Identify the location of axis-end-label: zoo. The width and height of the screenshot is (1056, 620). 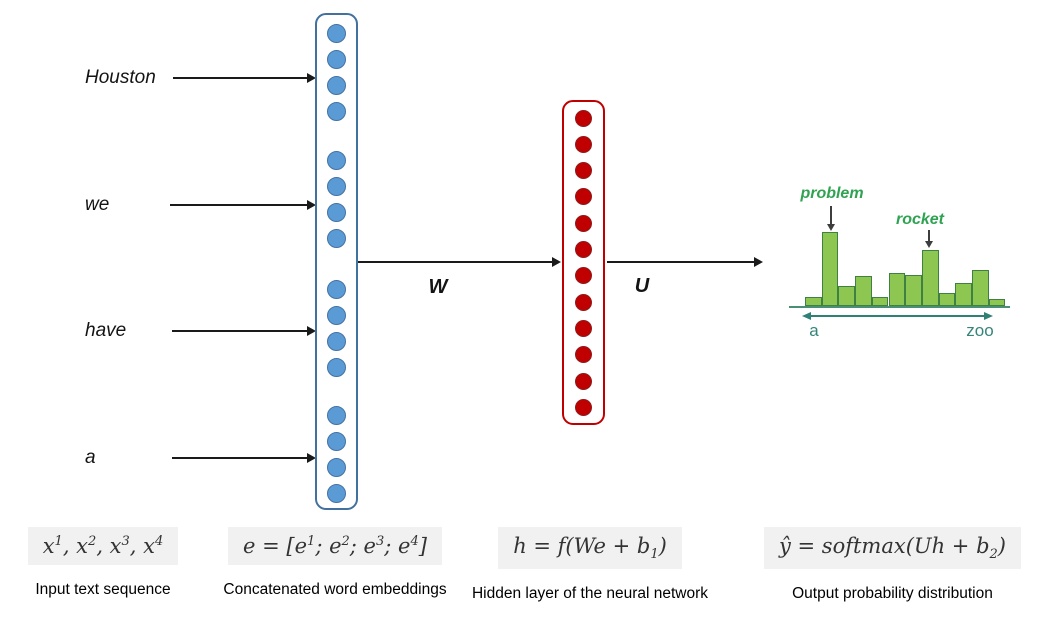
(980, 330).